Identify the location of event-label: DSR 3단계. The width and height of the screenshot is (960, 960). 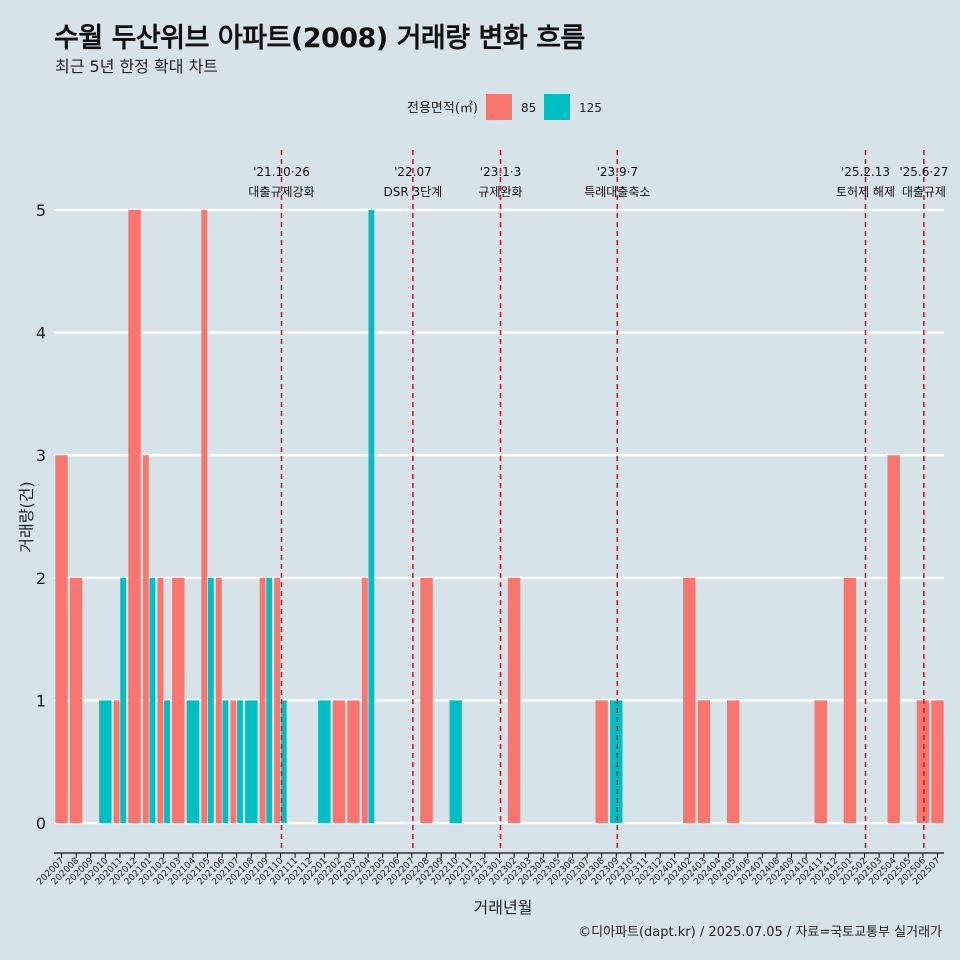
(413, 192).